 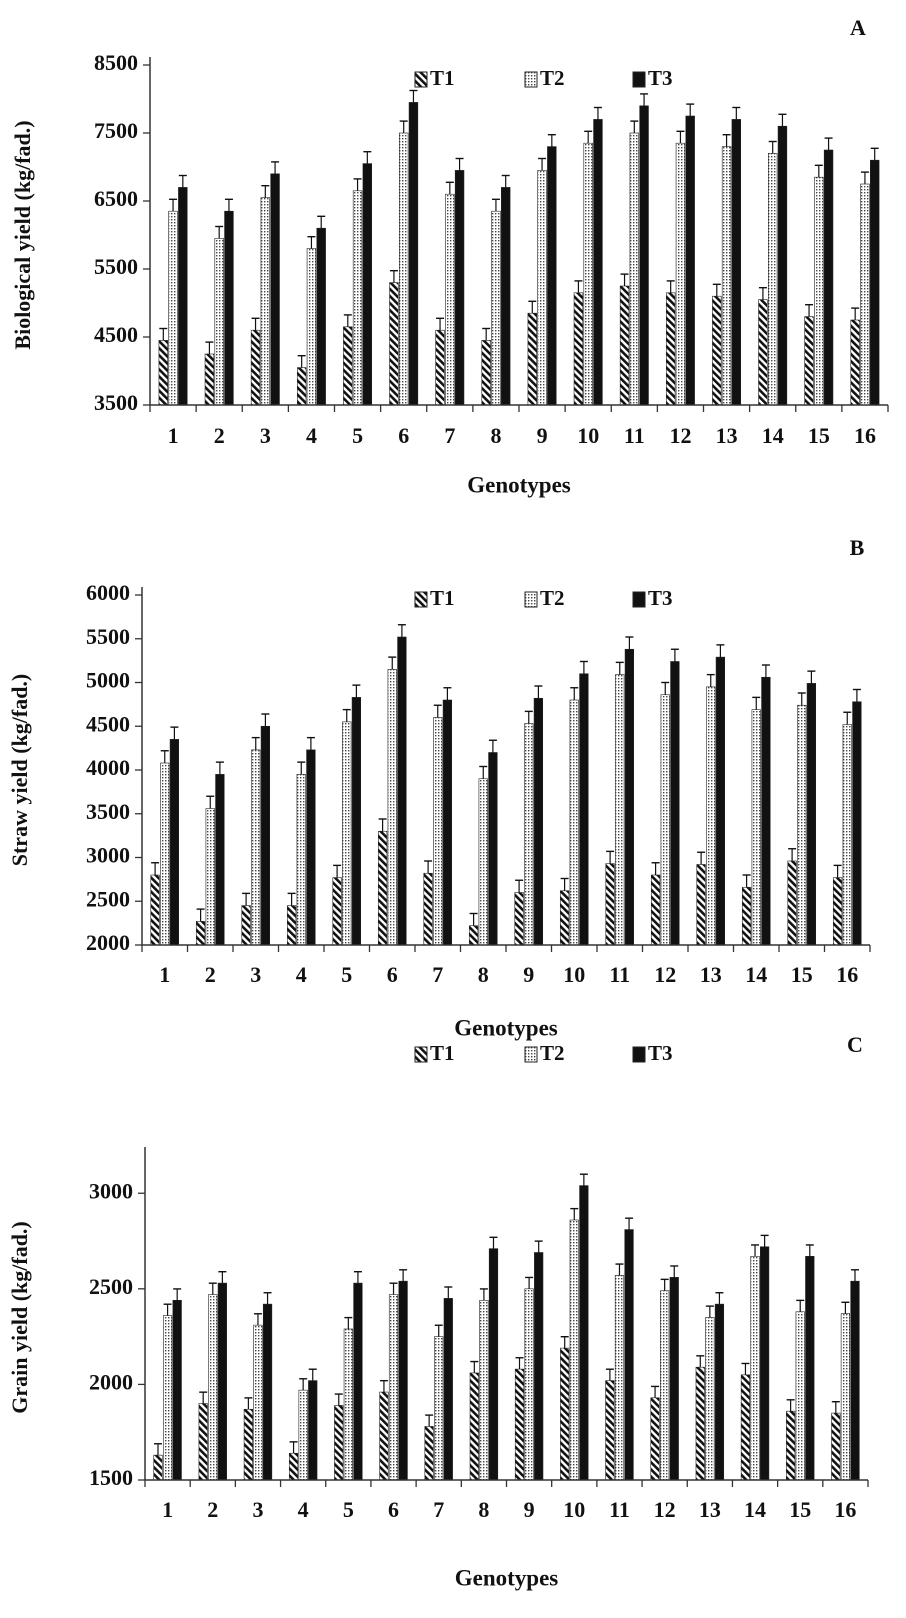 I want to click on y-tick-label: 3000, so click(x=111, y=1190).